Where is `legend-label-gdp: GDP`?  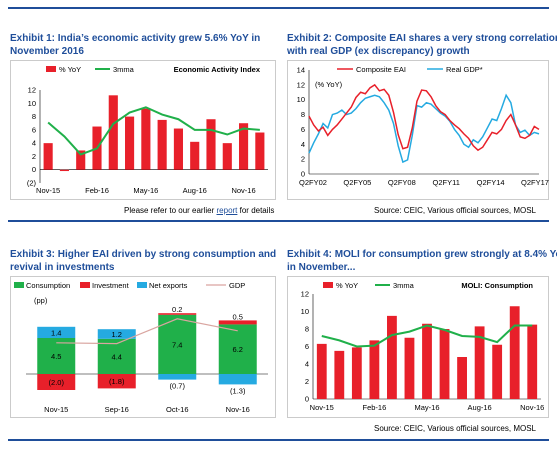 legend-label-gdp: GDP is located at coordinates (237, 285).